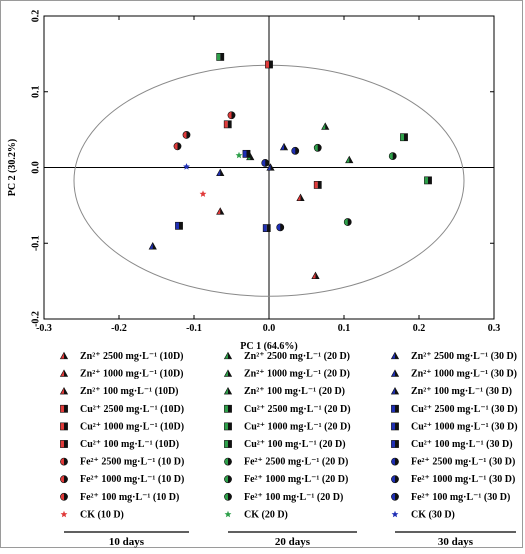  Describe the element at coordinates (127, 542) in the screenshot. I see `group-label: 10 days` at that location.